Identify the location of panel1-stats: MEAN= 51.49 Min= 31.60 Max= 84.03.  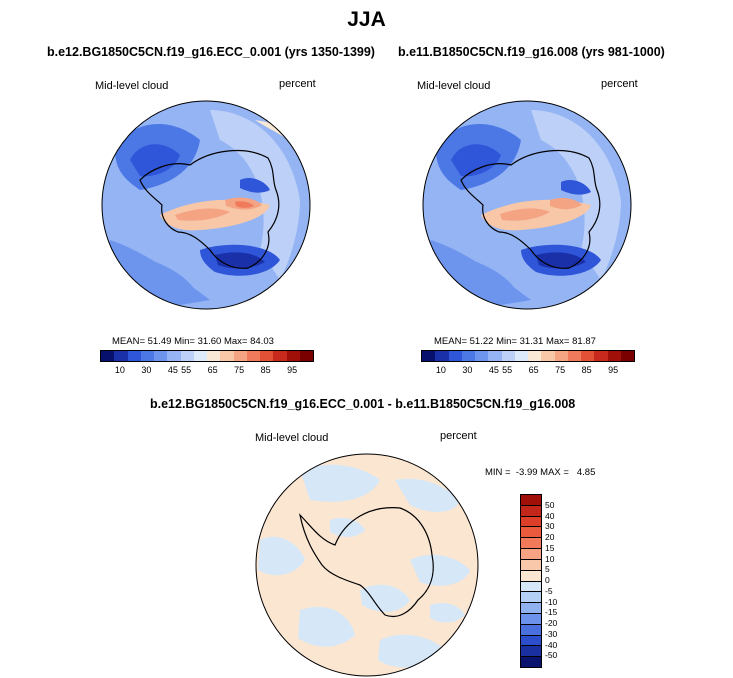
(193, 341).